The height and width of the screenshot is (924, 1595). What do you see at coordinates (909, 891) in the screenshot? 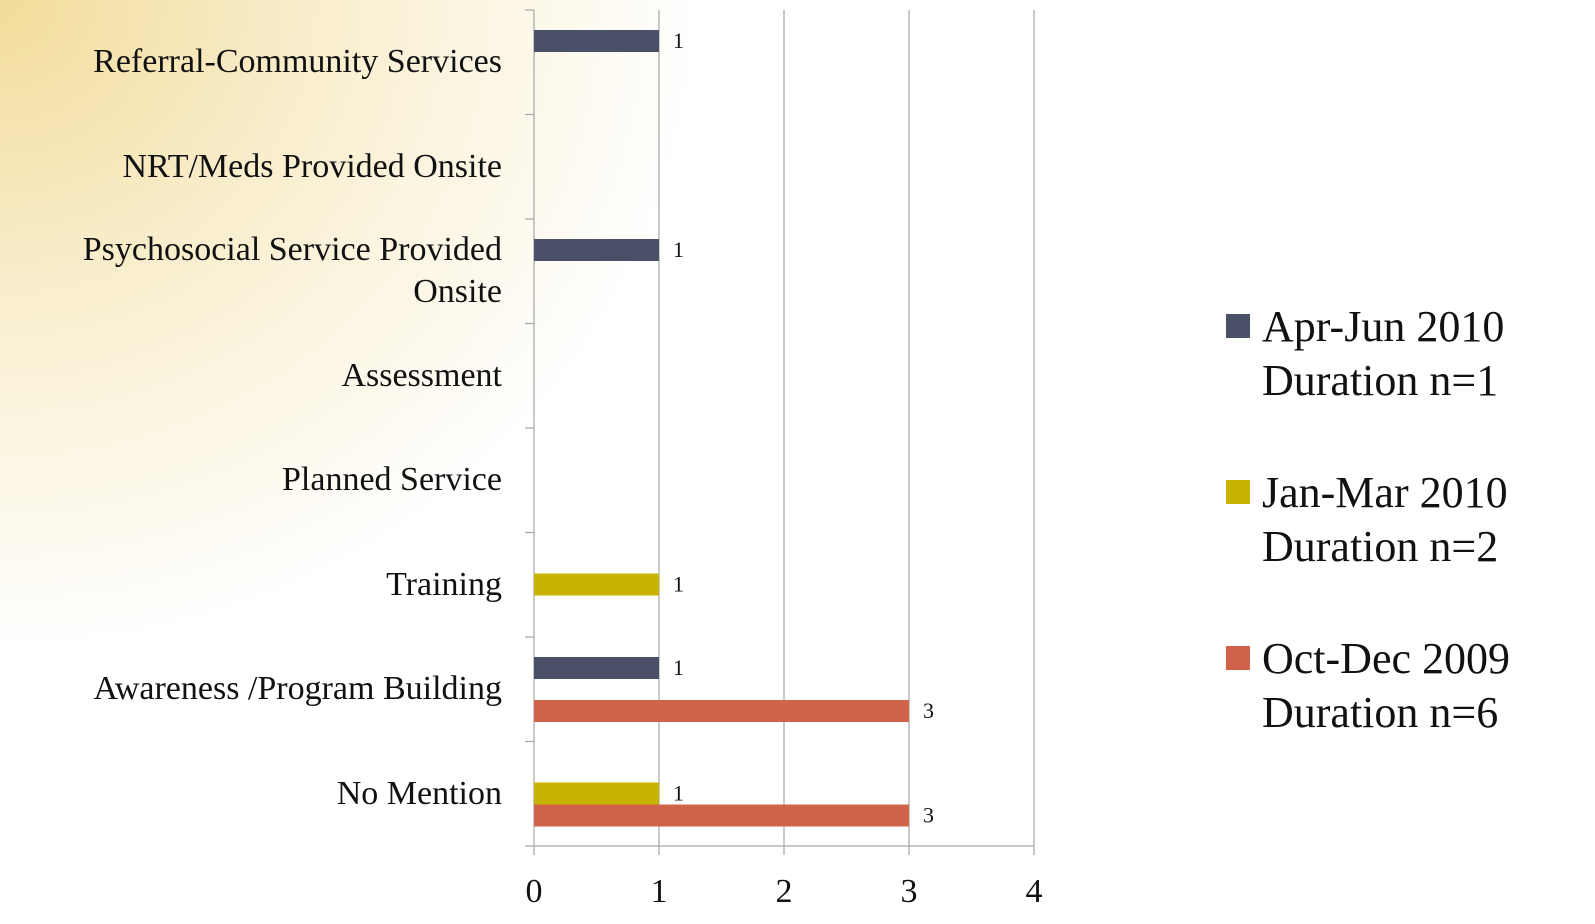
I see `x-tick-label: 3` at bounding box center [909, 891].